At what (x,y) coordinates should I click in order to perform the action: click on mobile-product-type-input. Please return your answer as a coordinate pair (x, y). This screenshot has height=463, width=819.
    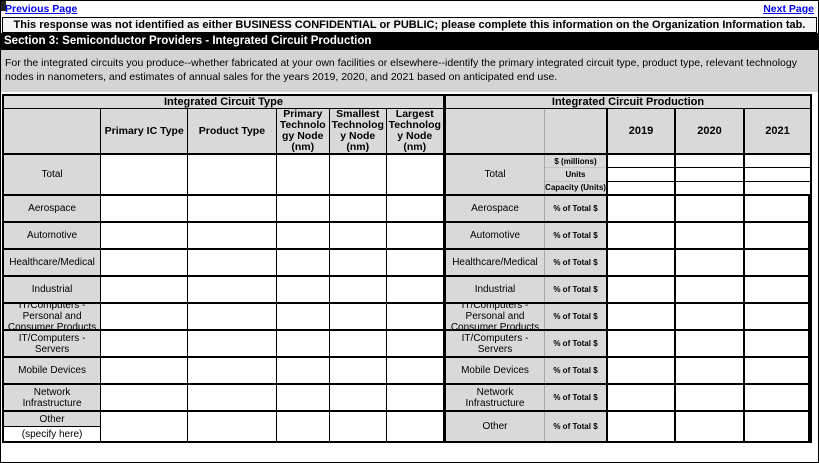
    Looking at the image, I should click on (232, 370).